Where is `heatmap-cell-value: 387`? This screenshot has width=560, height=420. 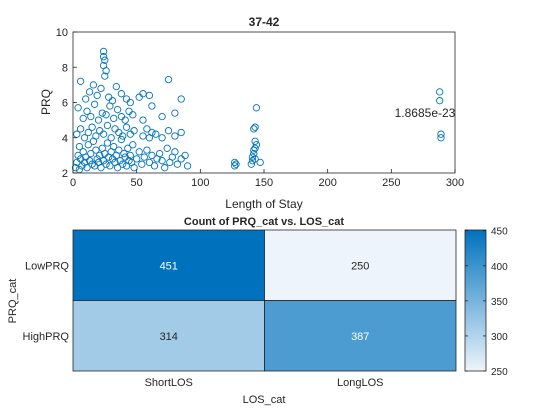 heatmap-cell-value: 387 is located at coordinates (360, 337).